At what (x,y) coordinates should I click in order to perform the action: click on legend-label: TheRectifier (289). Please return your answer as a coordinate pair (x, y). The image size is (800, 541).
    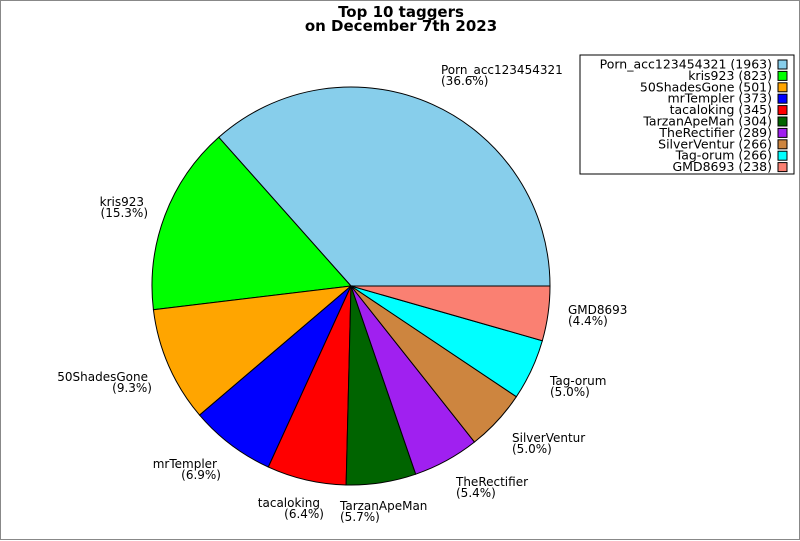
    Looking at the image, I should click on (715, 132).